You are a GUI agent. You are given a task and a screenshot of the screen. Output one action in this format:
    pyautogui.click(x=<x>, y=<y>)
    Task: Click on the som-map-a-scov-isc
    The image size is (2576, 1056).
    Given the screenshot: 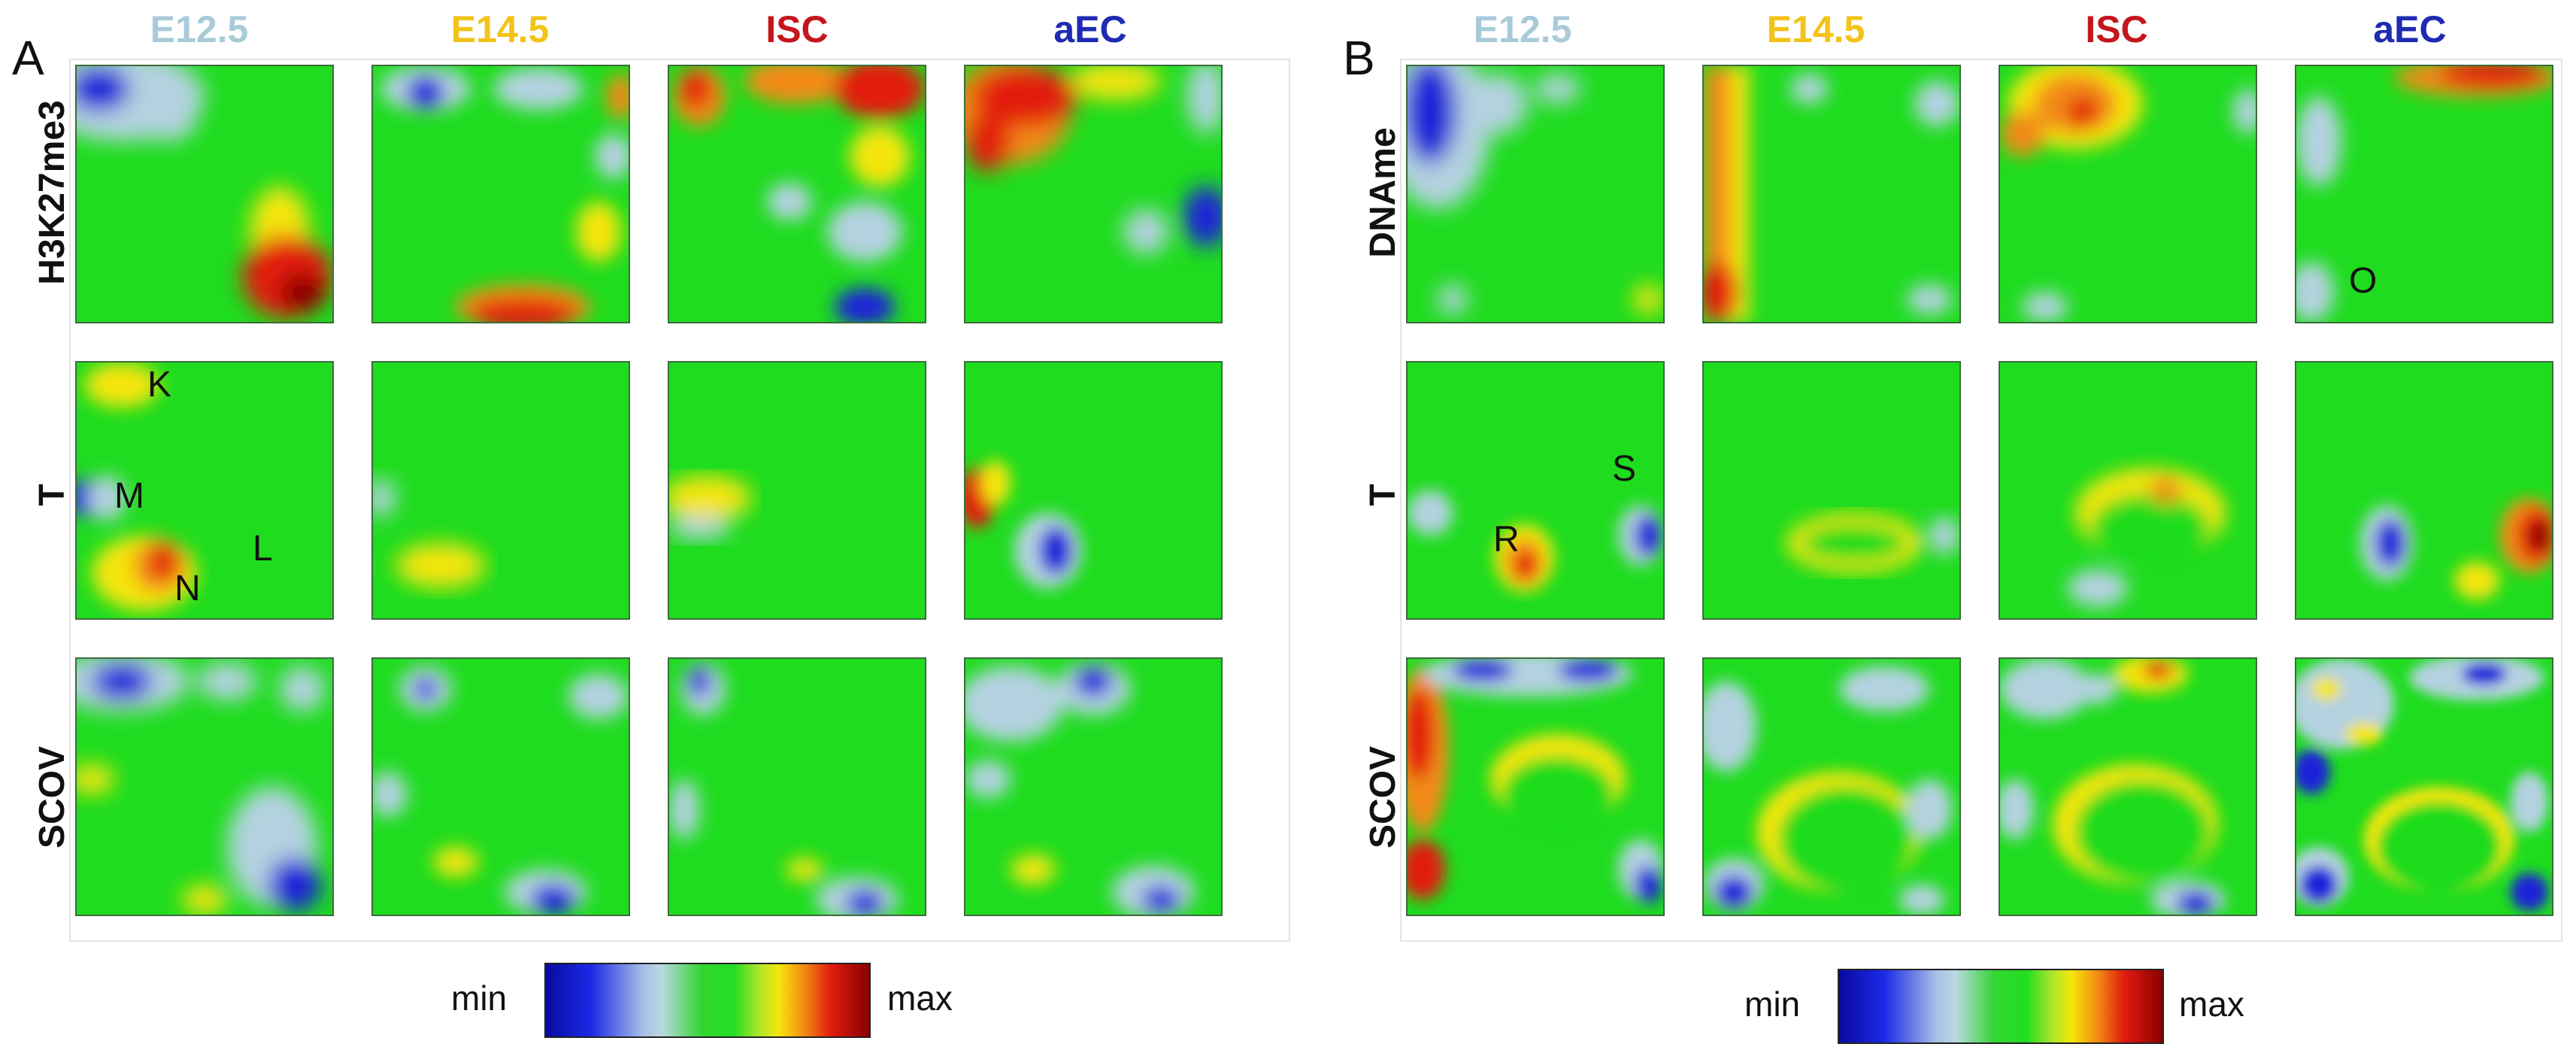 What is the action you would take?
    pyautogui.click(x=797, y=786)
    